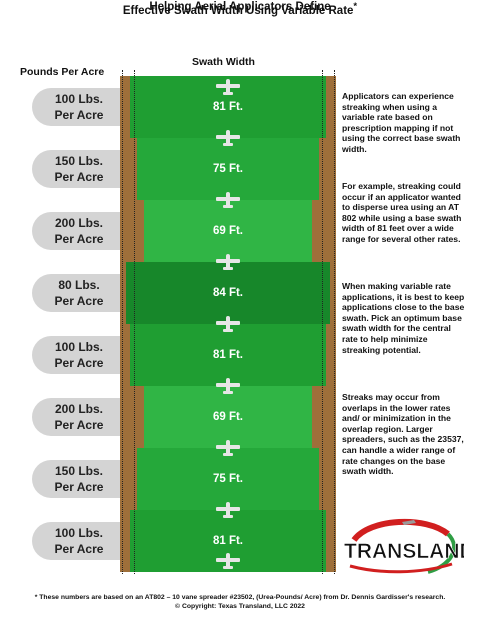 This screenshot has height=623, width=480. I want to click on swath-width-header: Swath Width, so click(223, 62).